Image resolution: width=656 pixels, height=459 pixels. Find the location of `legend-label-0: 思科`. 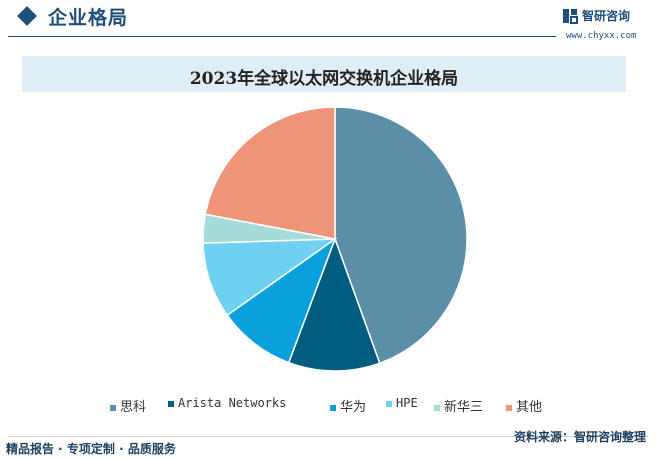

legend-label-0: 思科 is located at coordinates (133, 407).